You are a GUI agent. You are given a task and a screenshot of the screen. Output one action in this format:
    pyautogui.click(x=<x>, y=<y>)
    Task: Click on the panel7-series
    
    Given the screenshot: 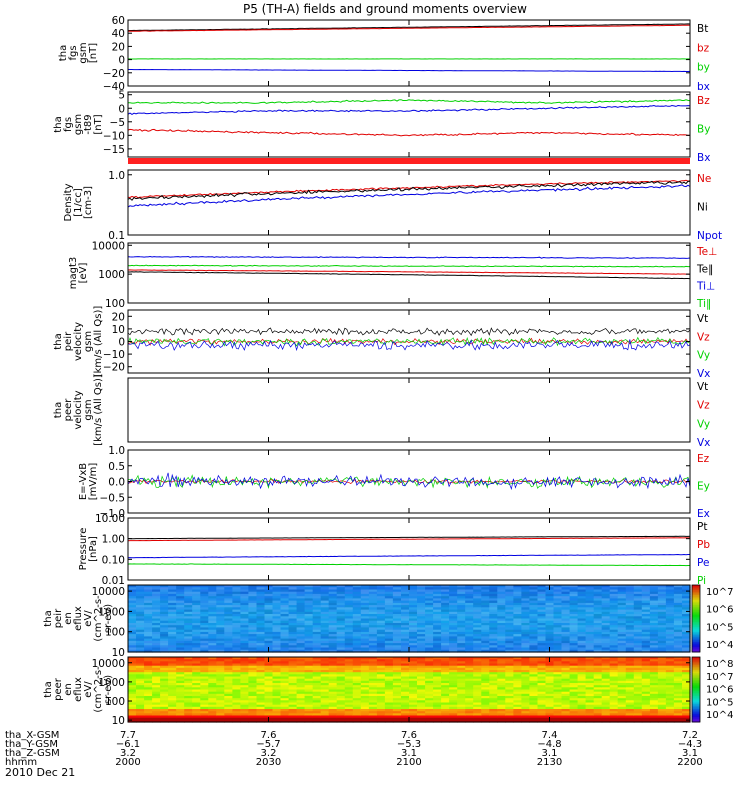 What is the action you would take?
    pyautogui.click(x=409, y=481)
    